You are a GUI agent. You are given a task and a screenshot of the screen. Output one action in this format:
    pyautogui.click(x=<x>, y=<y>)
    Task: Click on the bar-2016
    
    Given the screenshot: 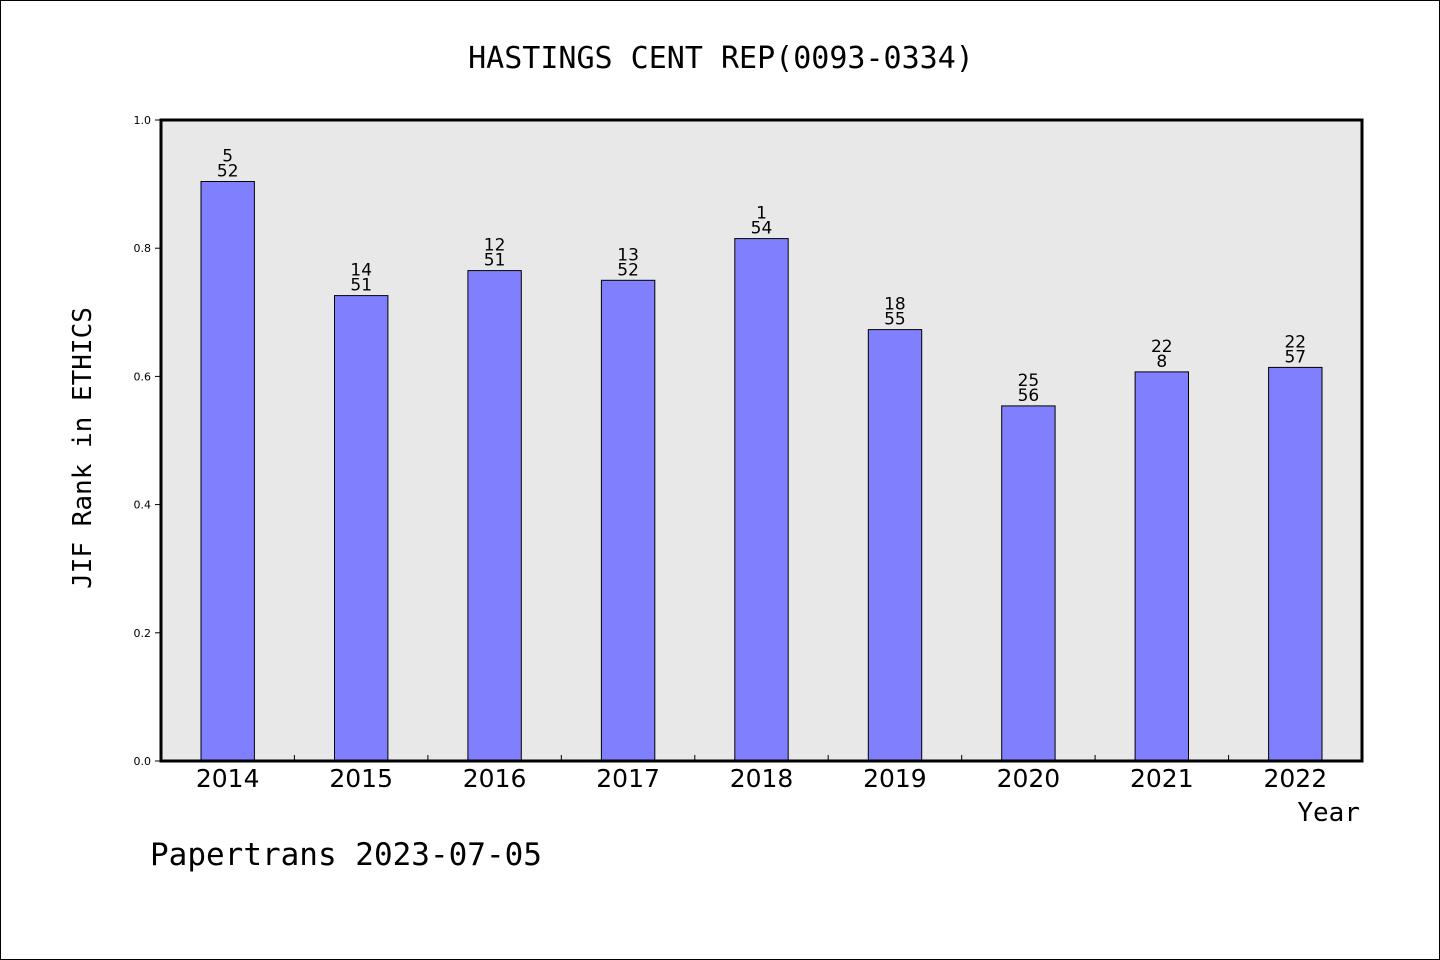 What is the action you would take?
    pyautogui.click(x=494, y=516)
    